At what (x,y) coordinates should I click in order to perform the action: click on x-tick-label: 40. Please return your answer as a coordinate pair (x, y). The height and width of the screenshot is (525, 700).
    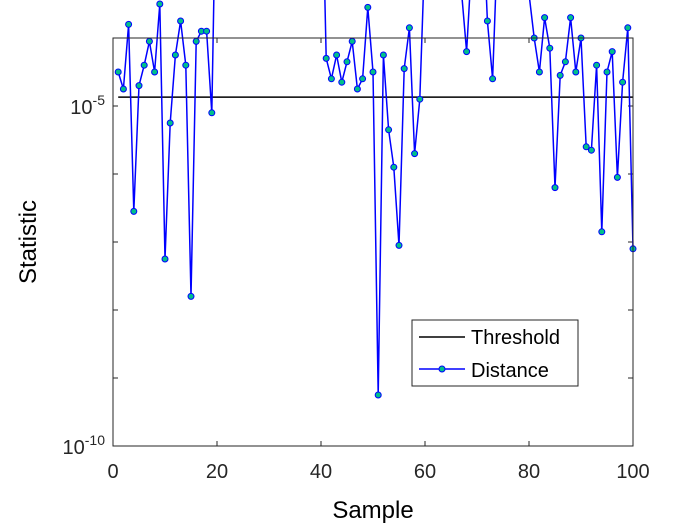
    Looking at the image, I should click on (321, 472).